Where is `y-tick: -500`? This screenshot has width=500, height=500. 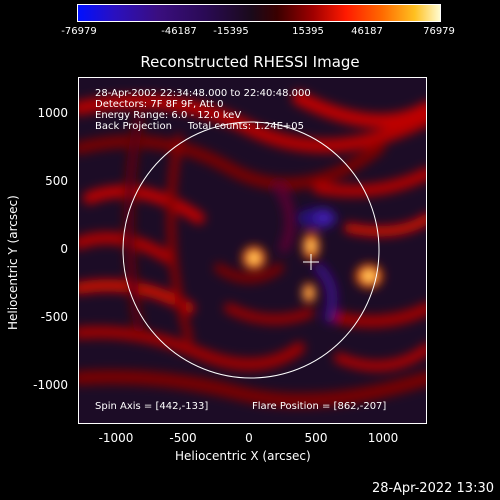
y-tick: -500 is located at coordinates (54, 317).